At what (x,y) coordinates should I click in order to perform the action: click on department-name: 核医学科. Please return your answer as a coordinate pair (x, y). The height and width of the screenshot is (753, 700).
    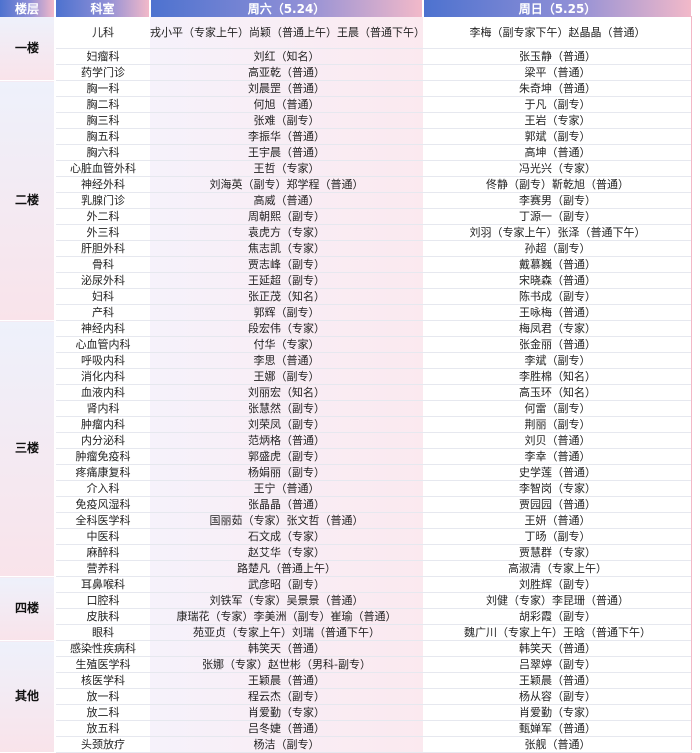
    Looking at the image, I should click on (102, 680).